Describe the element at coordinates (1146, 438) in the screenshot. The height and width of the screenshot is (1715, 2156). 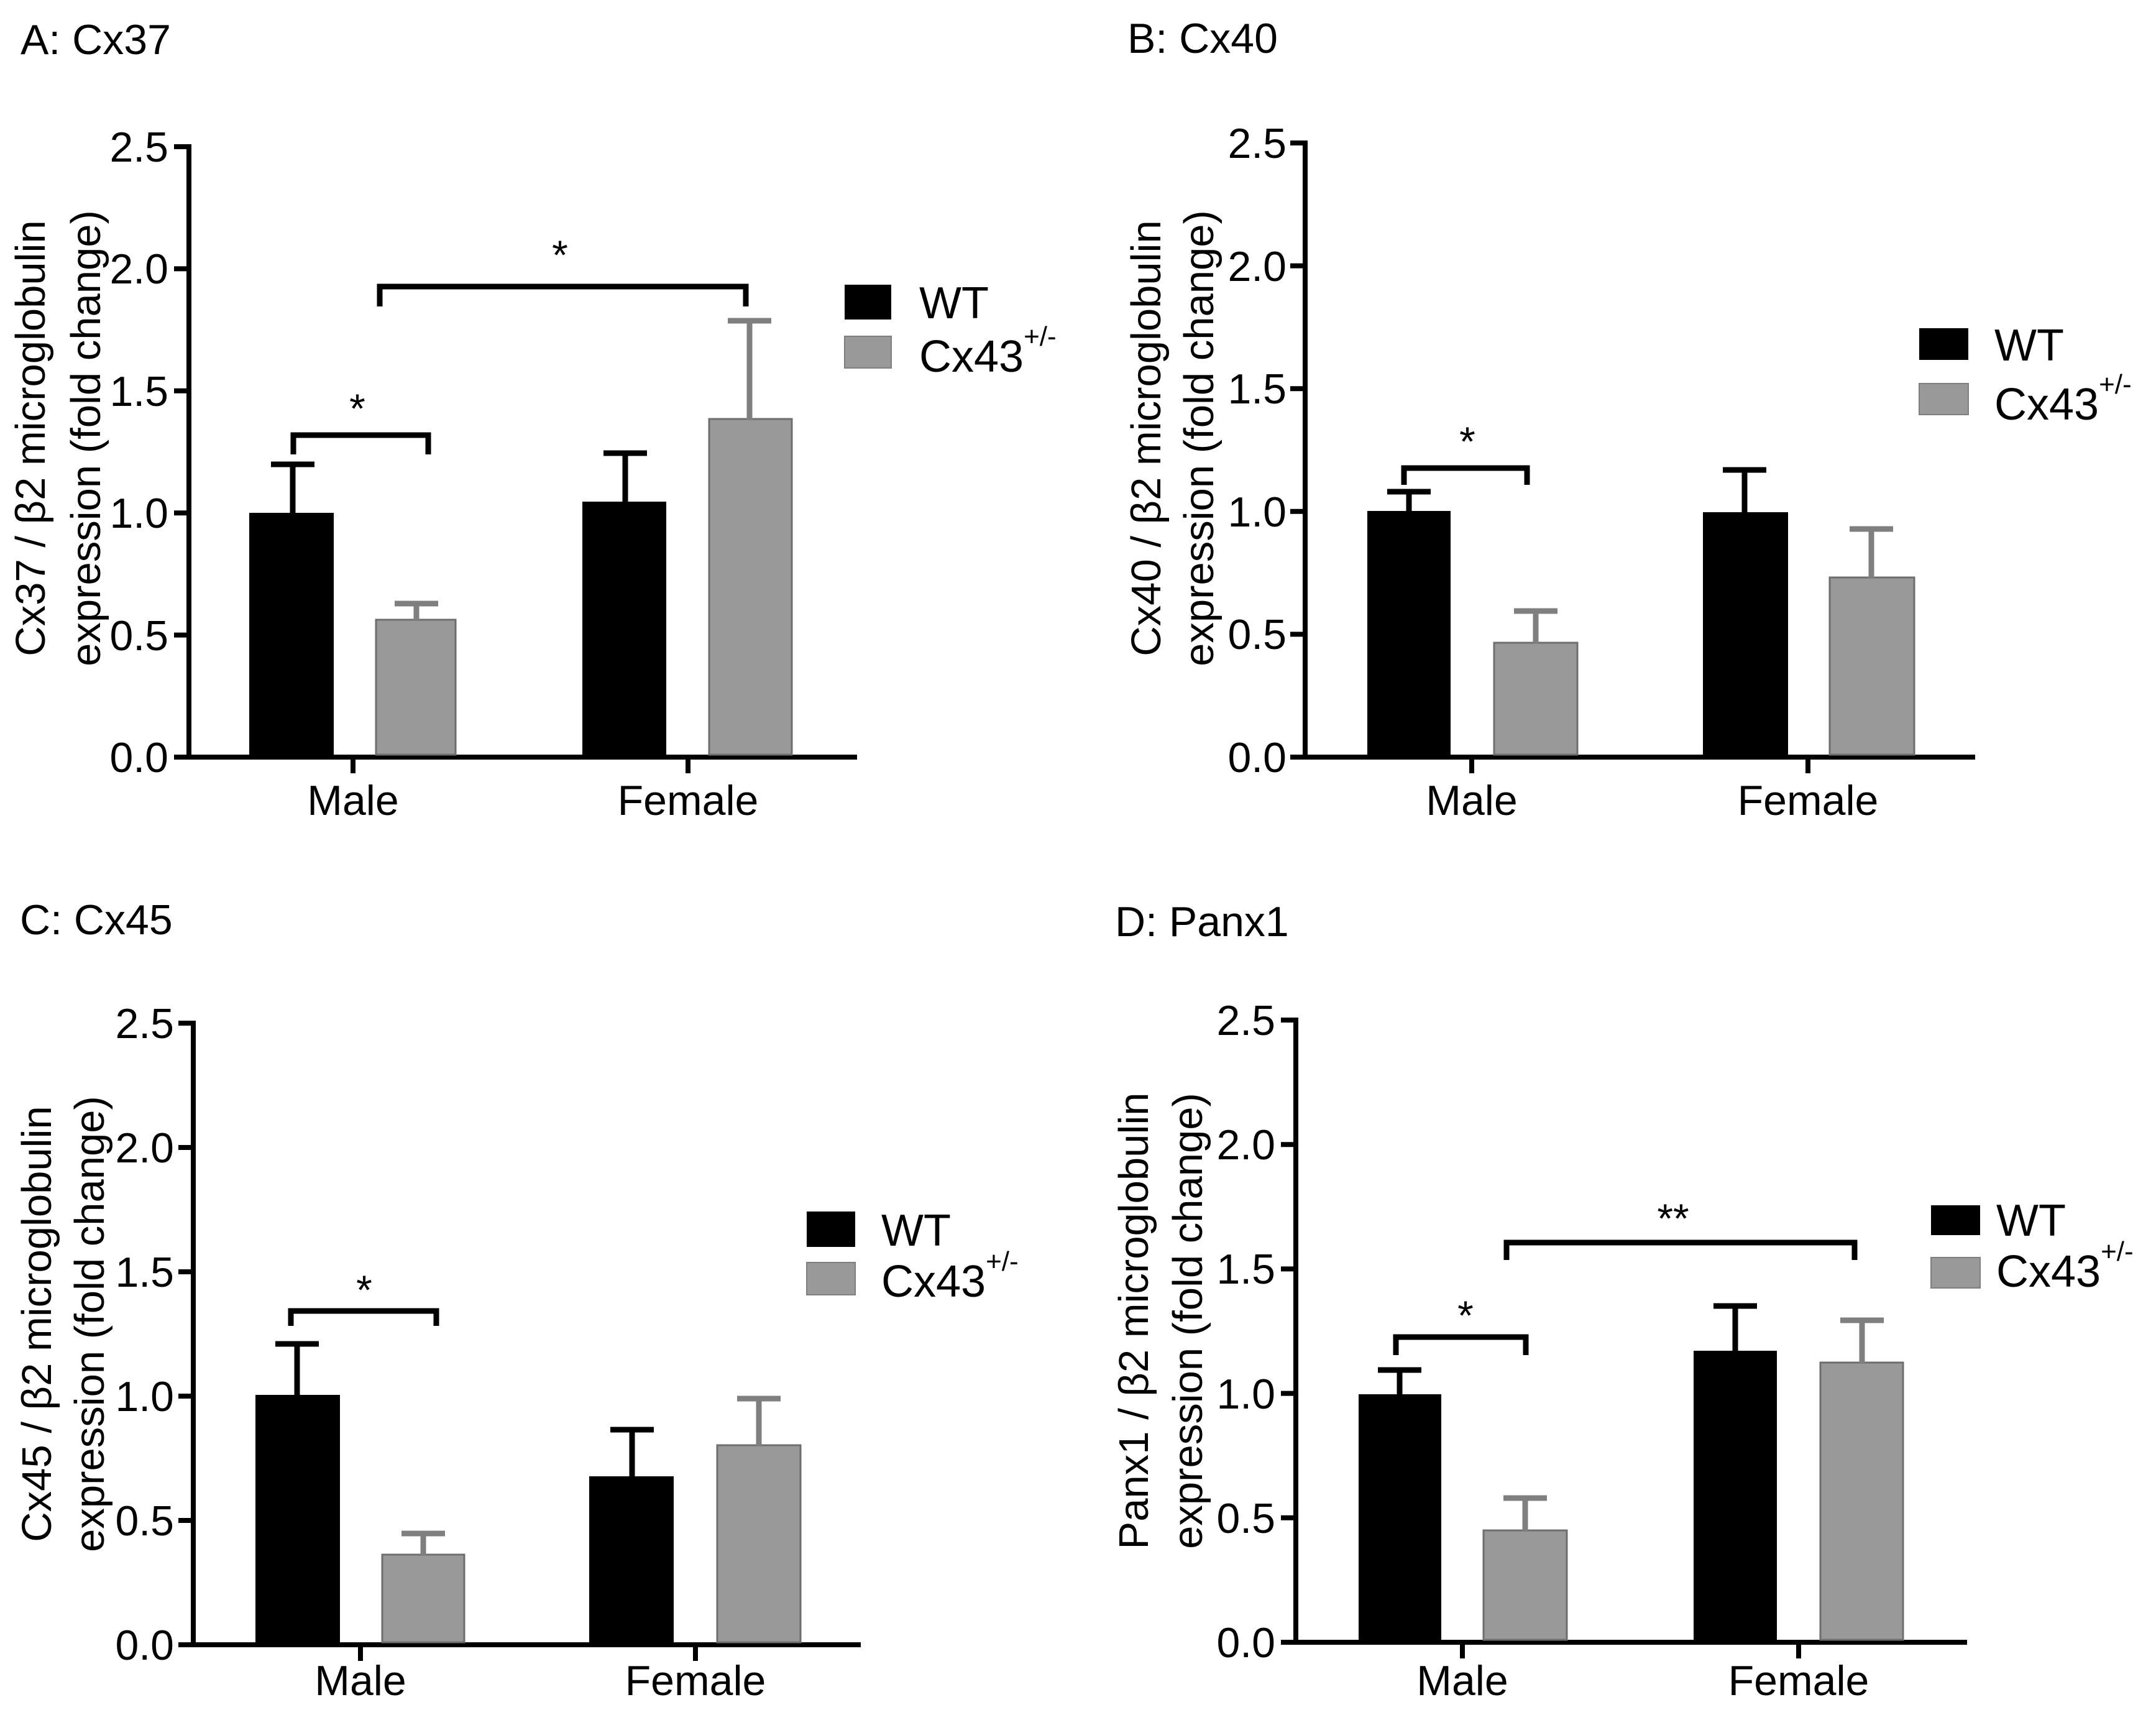
I see `svg-text: Cx40 / β2 microglobulin` at that location.